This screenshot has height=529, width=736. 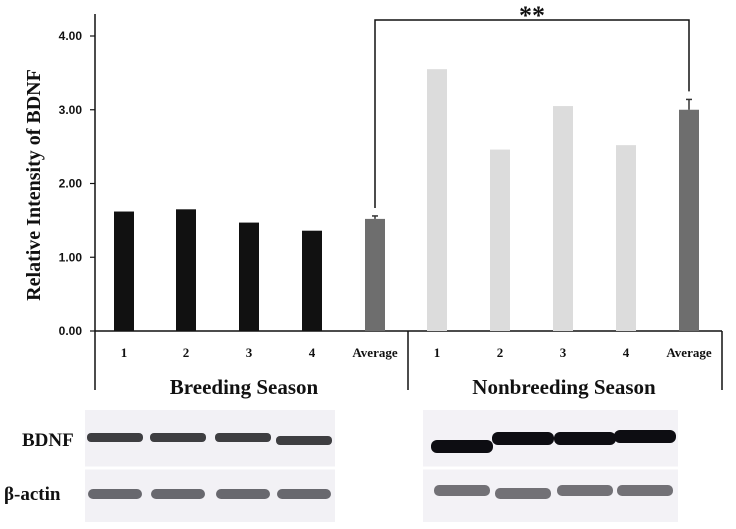 What do you see at coordinates (71, 36) in the screenshot?
I see `y-tick-label: 4.00` at bounding box center [71, 36].